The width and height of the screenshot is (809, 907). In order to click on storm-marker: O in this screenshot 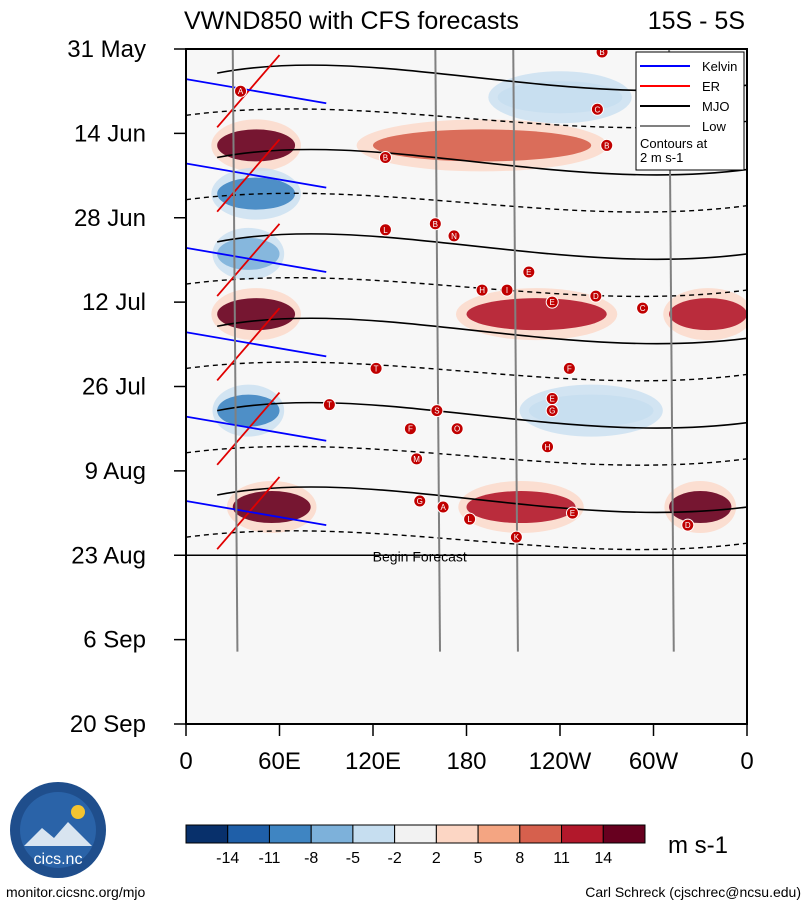, I will do `click(457, 429)`.